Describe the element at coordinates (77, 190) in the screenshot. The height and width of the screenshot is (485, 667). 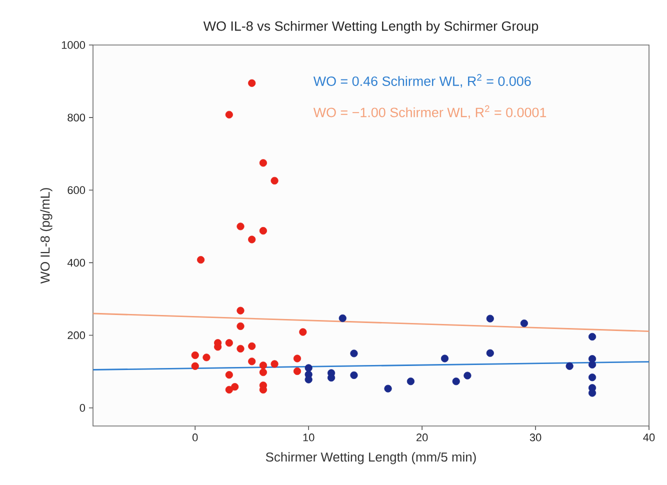
I see `y-tick-label: 600` at that location.